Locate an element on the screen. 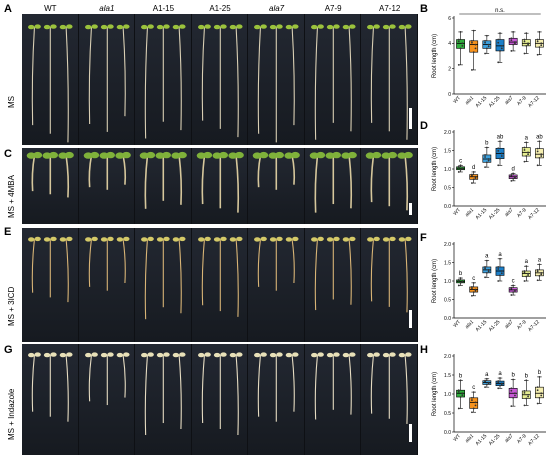 This screenshot has height=457, width=550. x-tick-label: A1-25 is located at coordinates (495, 214).